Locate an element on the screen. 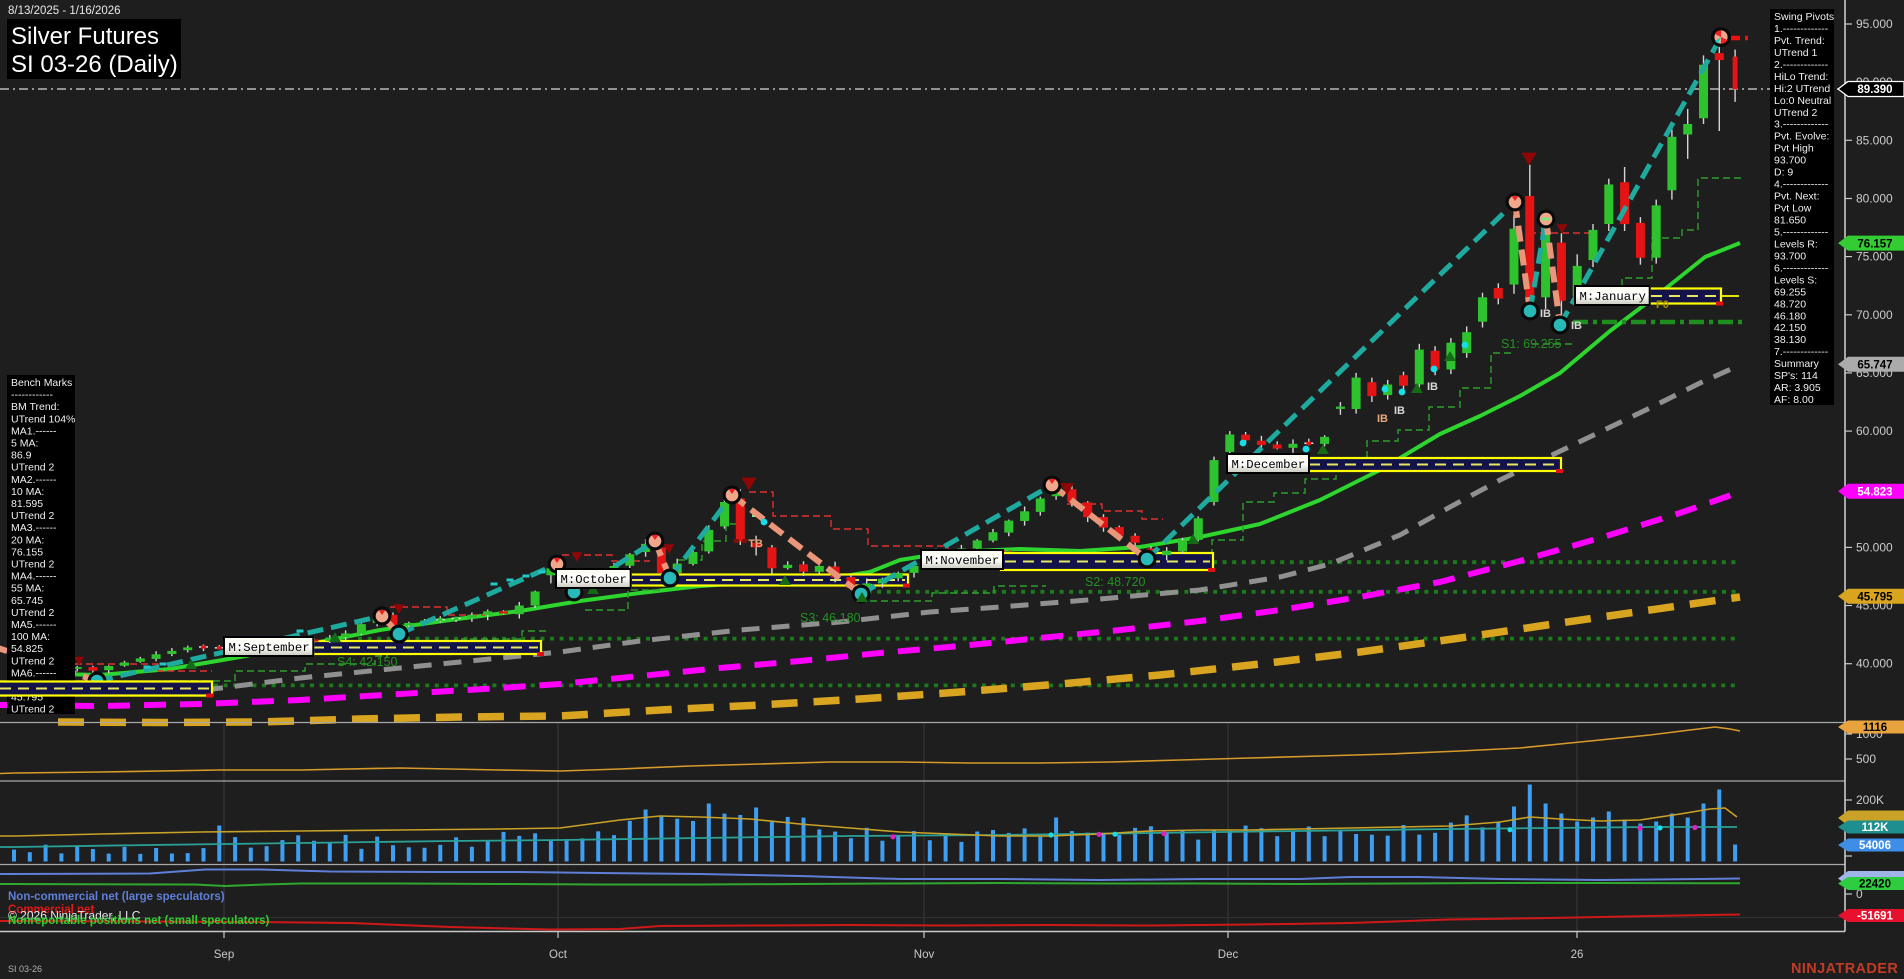 Image resolution: width=1904 pixels, height=979 pixels. svg-text: Levels R: is located at coordinates (1796, 244).